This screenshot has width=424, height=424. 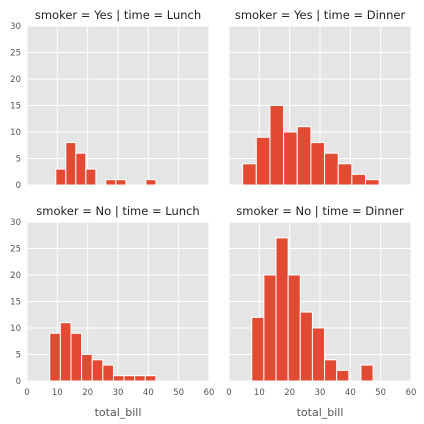 I want to click on panel-title: smoker = Yes | time = Dinner, so click(x=320, y=15).